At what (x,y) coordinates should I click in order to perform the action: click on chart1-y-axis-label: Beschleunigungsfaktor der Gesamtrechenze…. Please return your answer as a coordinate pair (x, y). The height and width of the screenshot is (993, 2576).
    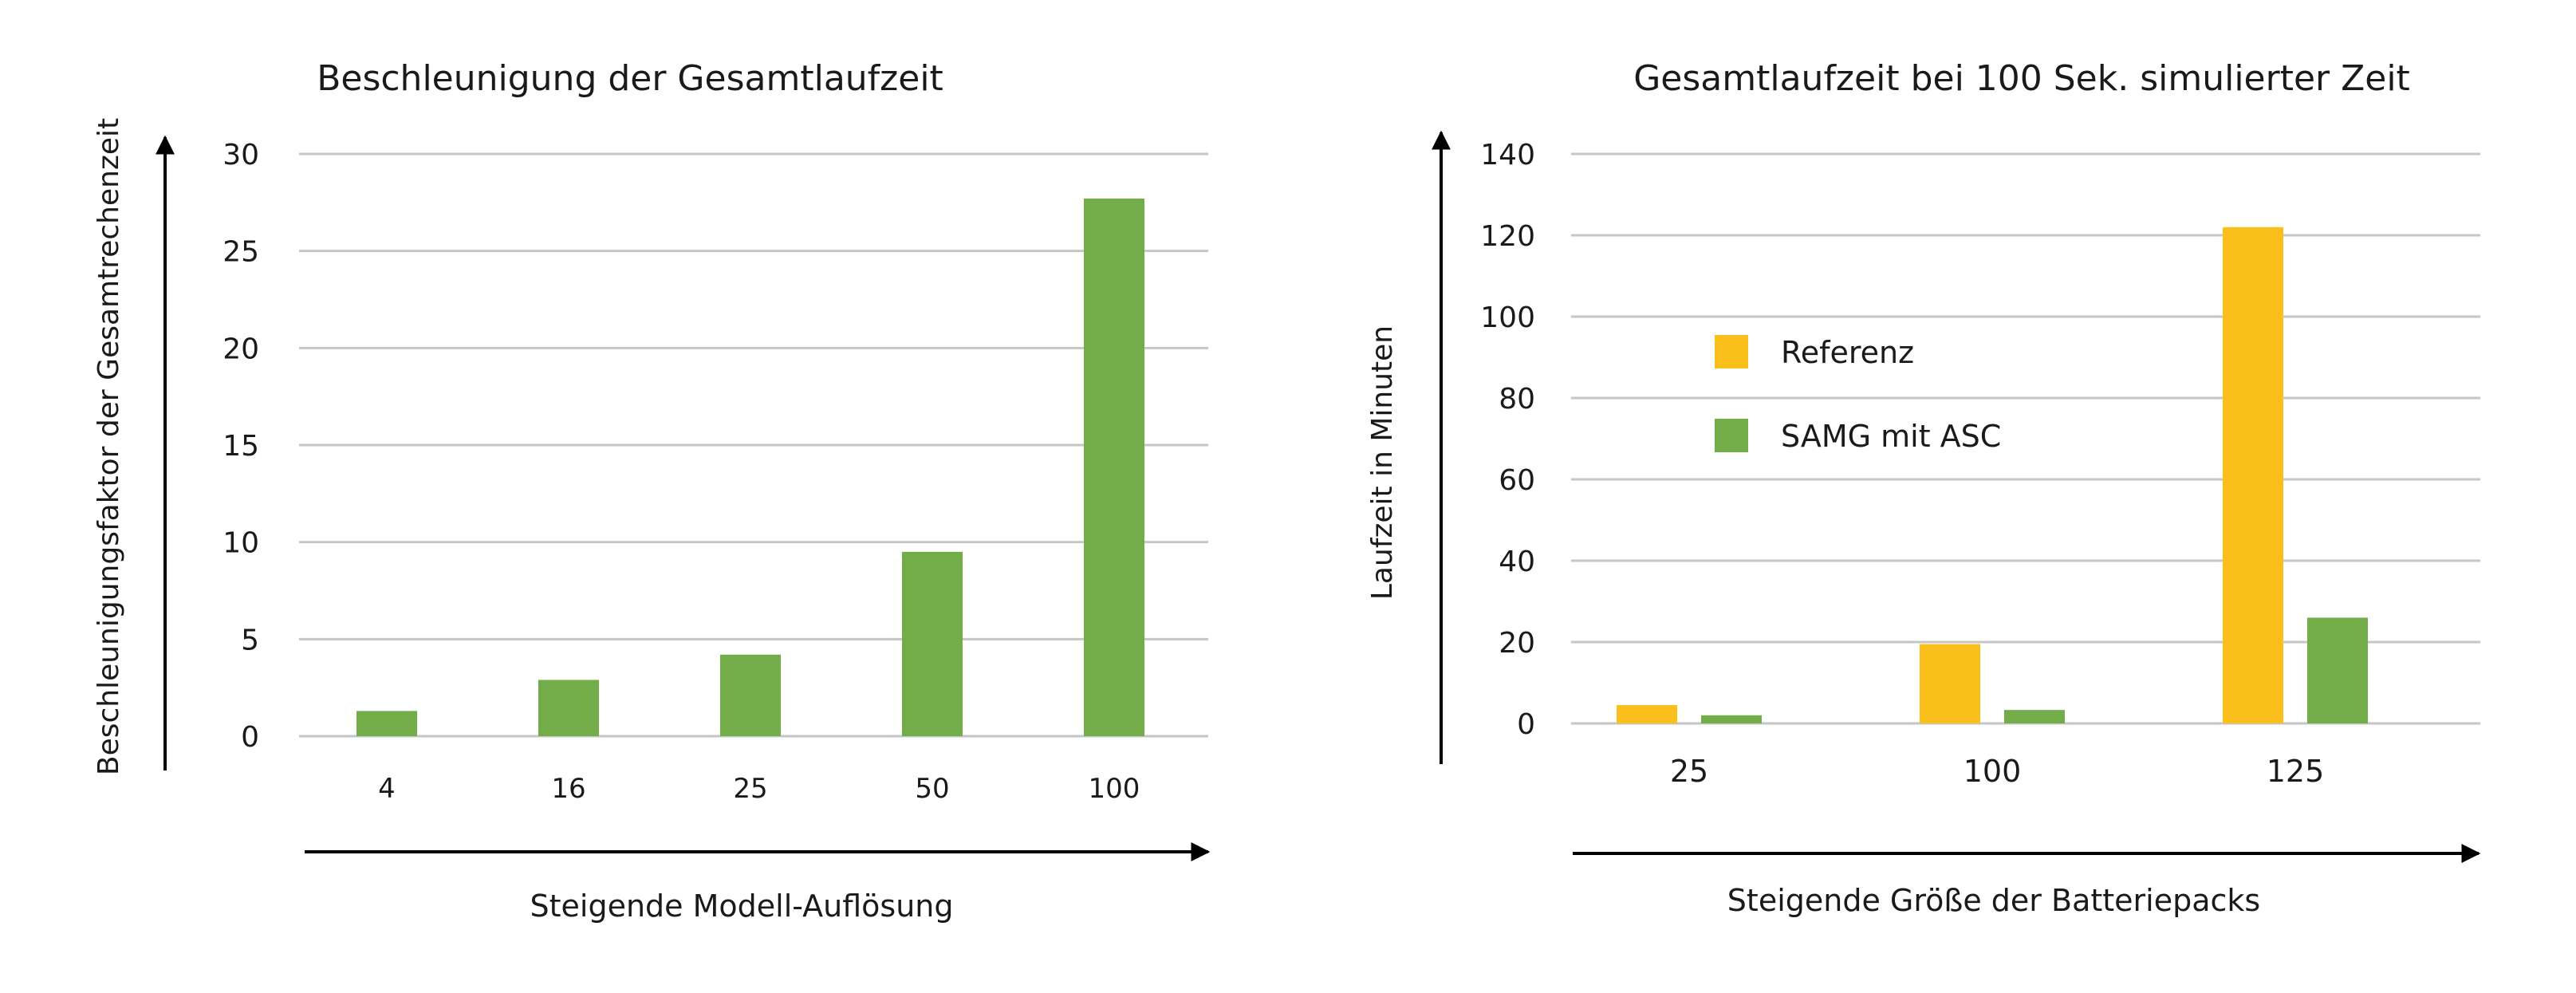
    Looking at the image, I should click on (109, 447).